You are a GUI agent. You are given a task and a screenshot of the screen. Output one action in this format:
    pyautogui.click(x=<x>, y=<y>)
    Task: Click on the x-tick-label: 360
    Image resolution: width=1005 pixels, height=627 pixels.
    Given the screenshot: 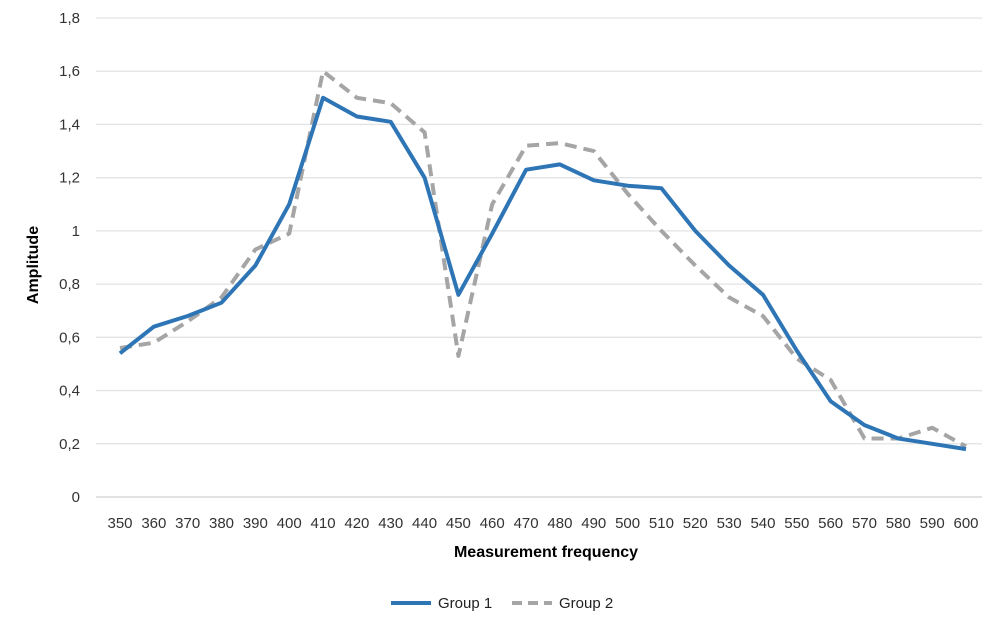 What is the action you would take?
    pyautogui.click(x=153, y=523)
    